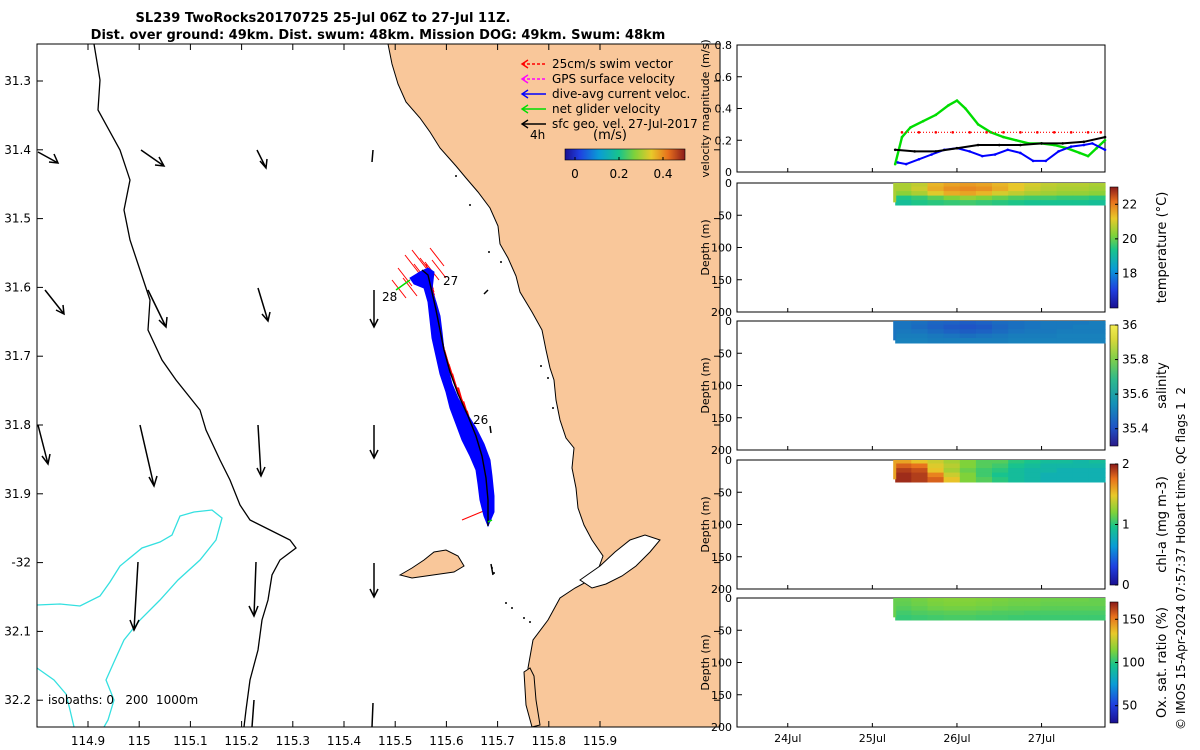 This screenshot has width=1200, height=750. I want to click on glider-ground-track, so click(455, 397).